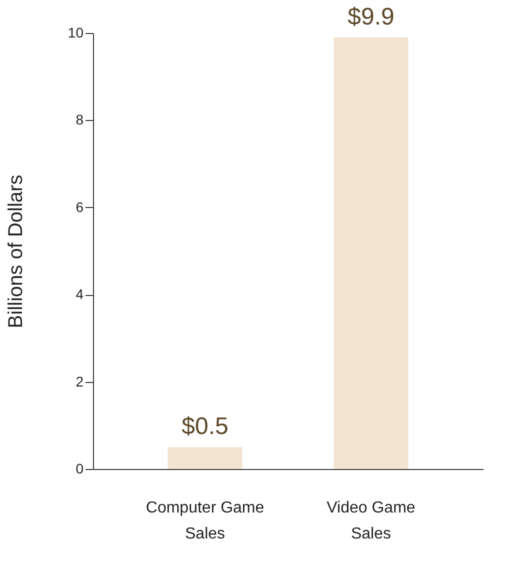 The image size is (512, 561). I want to click on x-tick-label: Computer Game Sales, so click(205, 521).